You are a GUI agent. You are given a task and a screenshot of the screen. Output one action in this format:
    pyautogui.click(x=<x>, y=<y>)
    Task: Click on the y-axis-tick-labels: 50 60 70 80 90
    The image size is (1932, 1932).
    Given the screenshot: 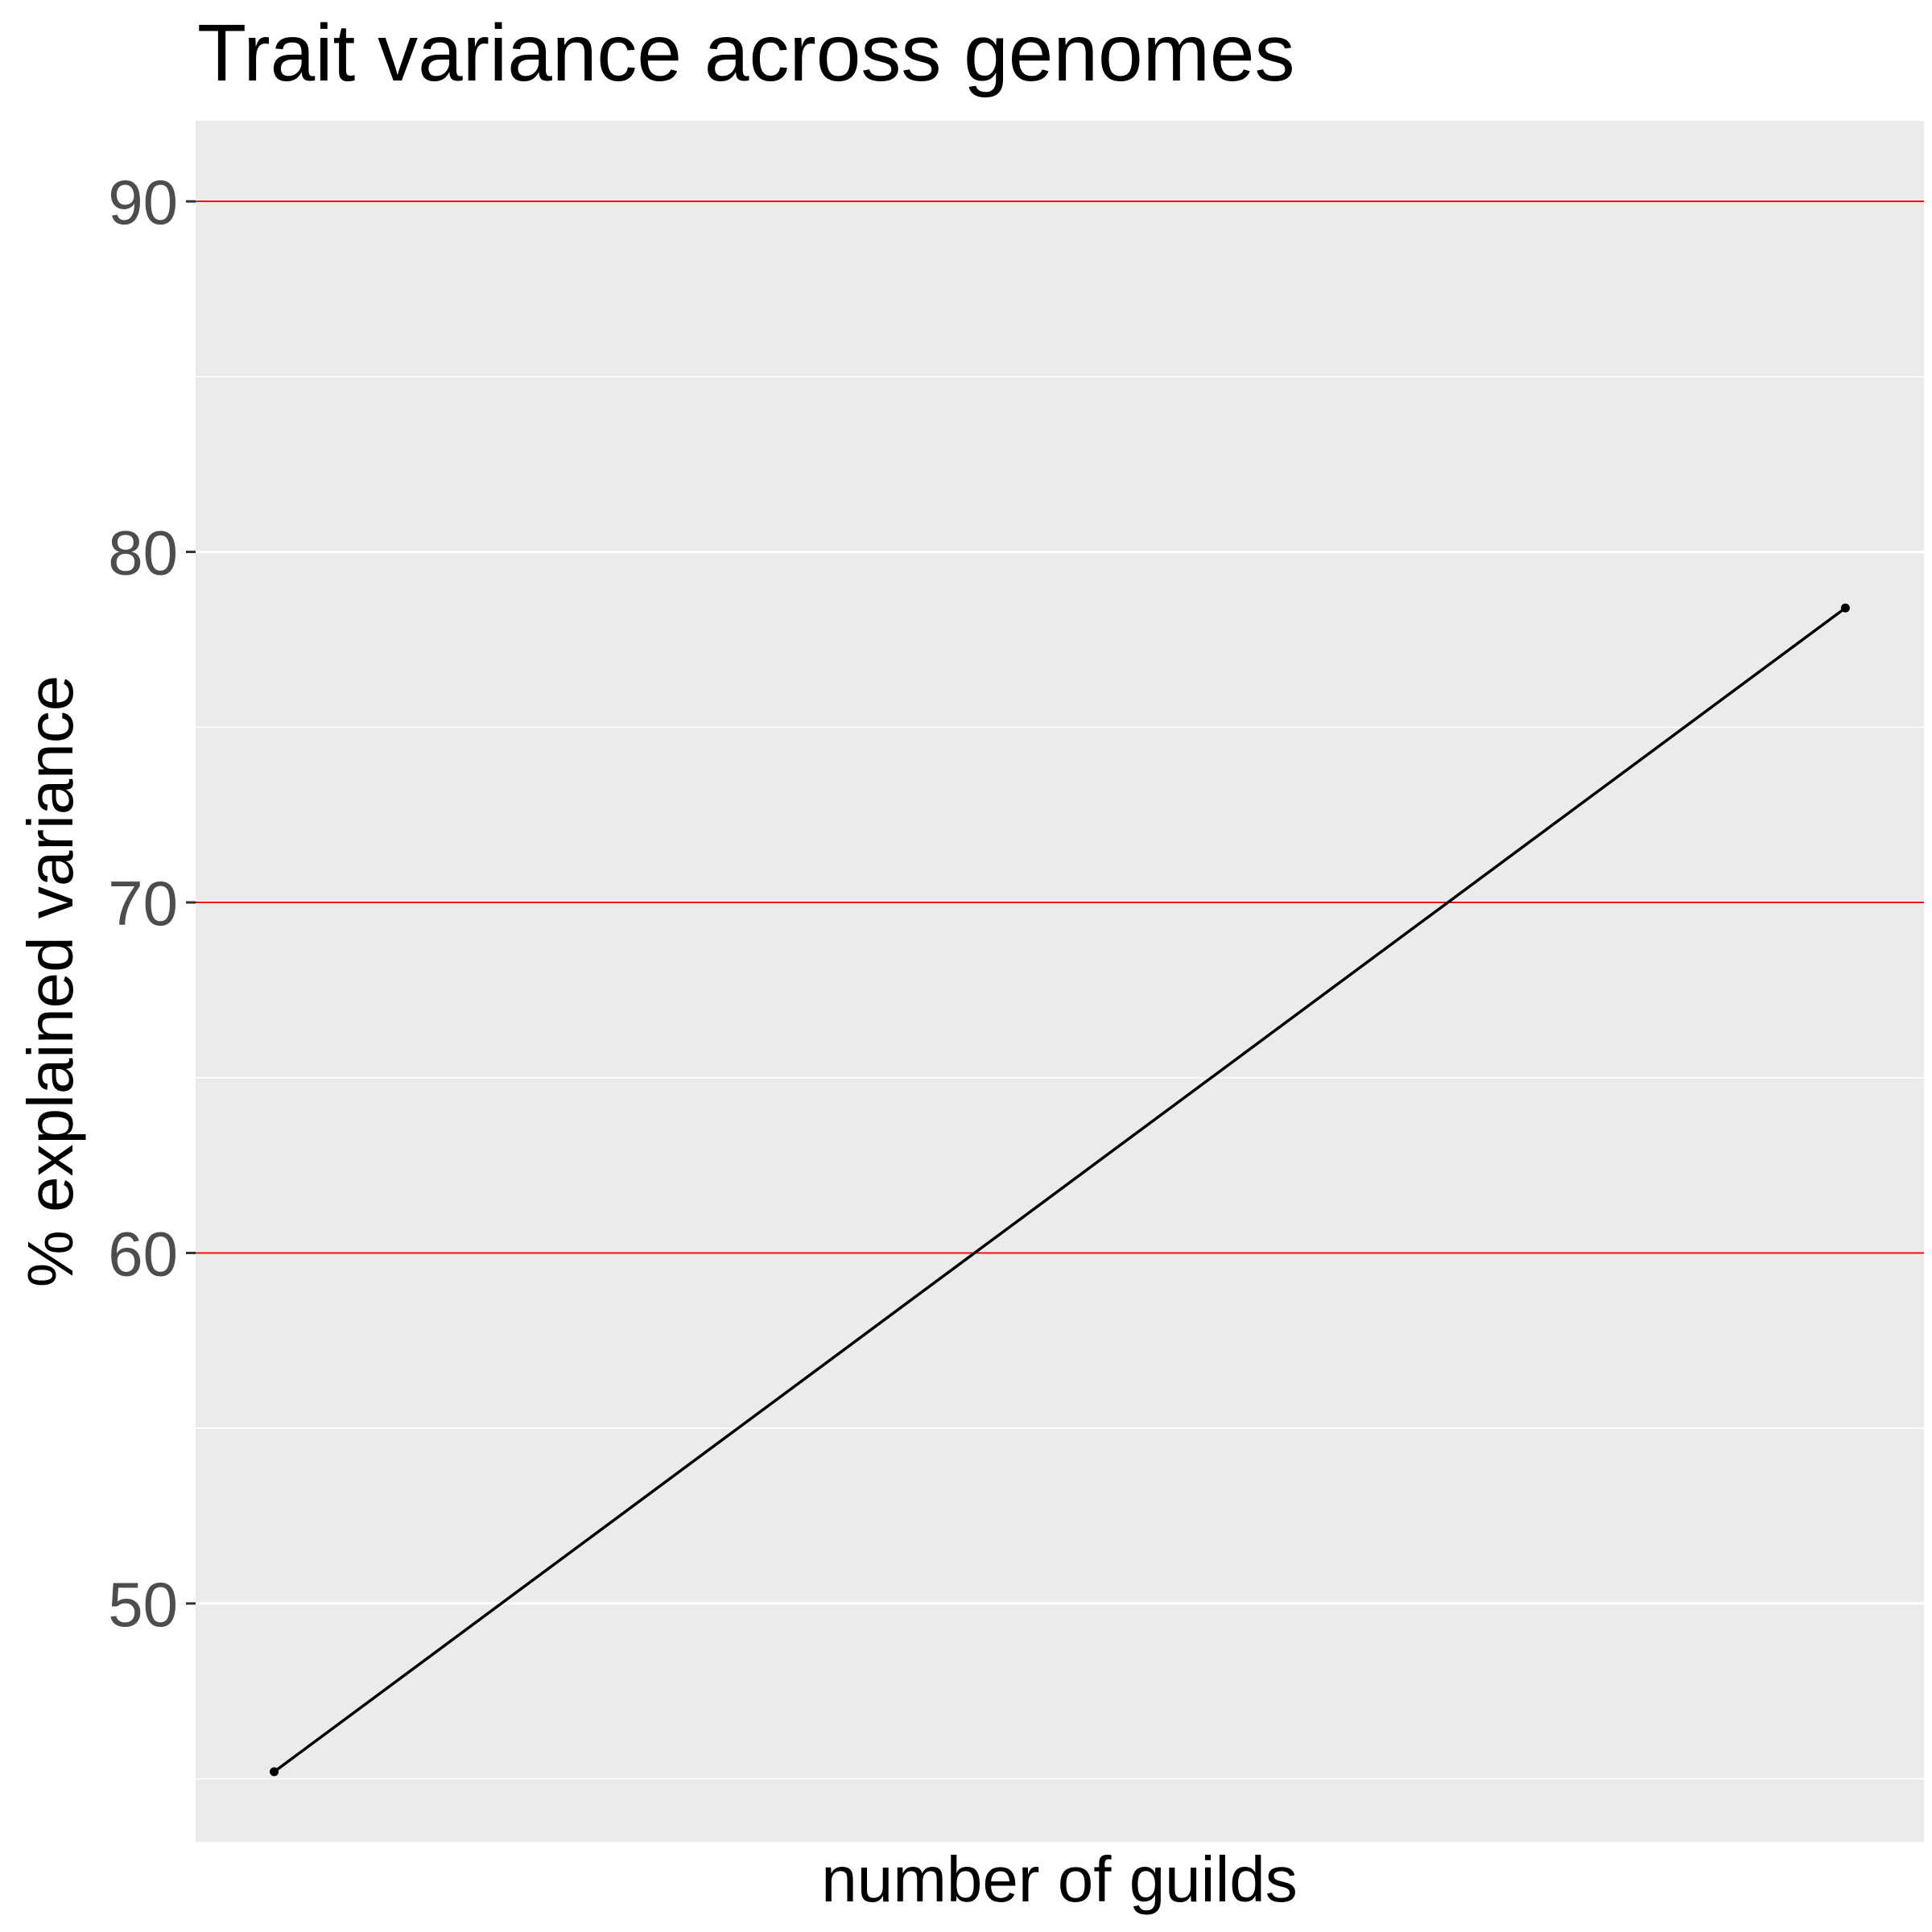 What is the action you would take?
    pyautogui.click(x=143, y=903)
    